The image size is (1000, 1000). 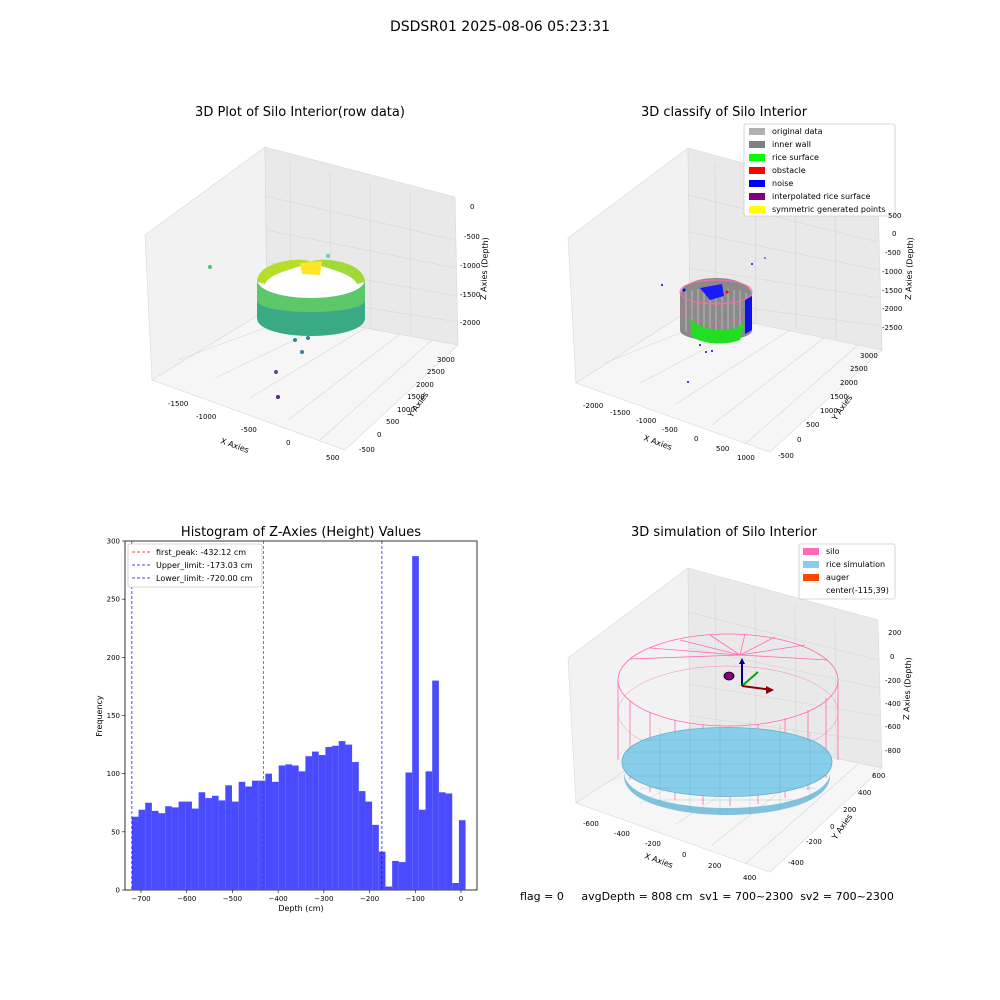 What do you see at coordinates (472, 237) in the screenshot?
I see `raw-z-tick: -500` at bounding box center [472, 237].